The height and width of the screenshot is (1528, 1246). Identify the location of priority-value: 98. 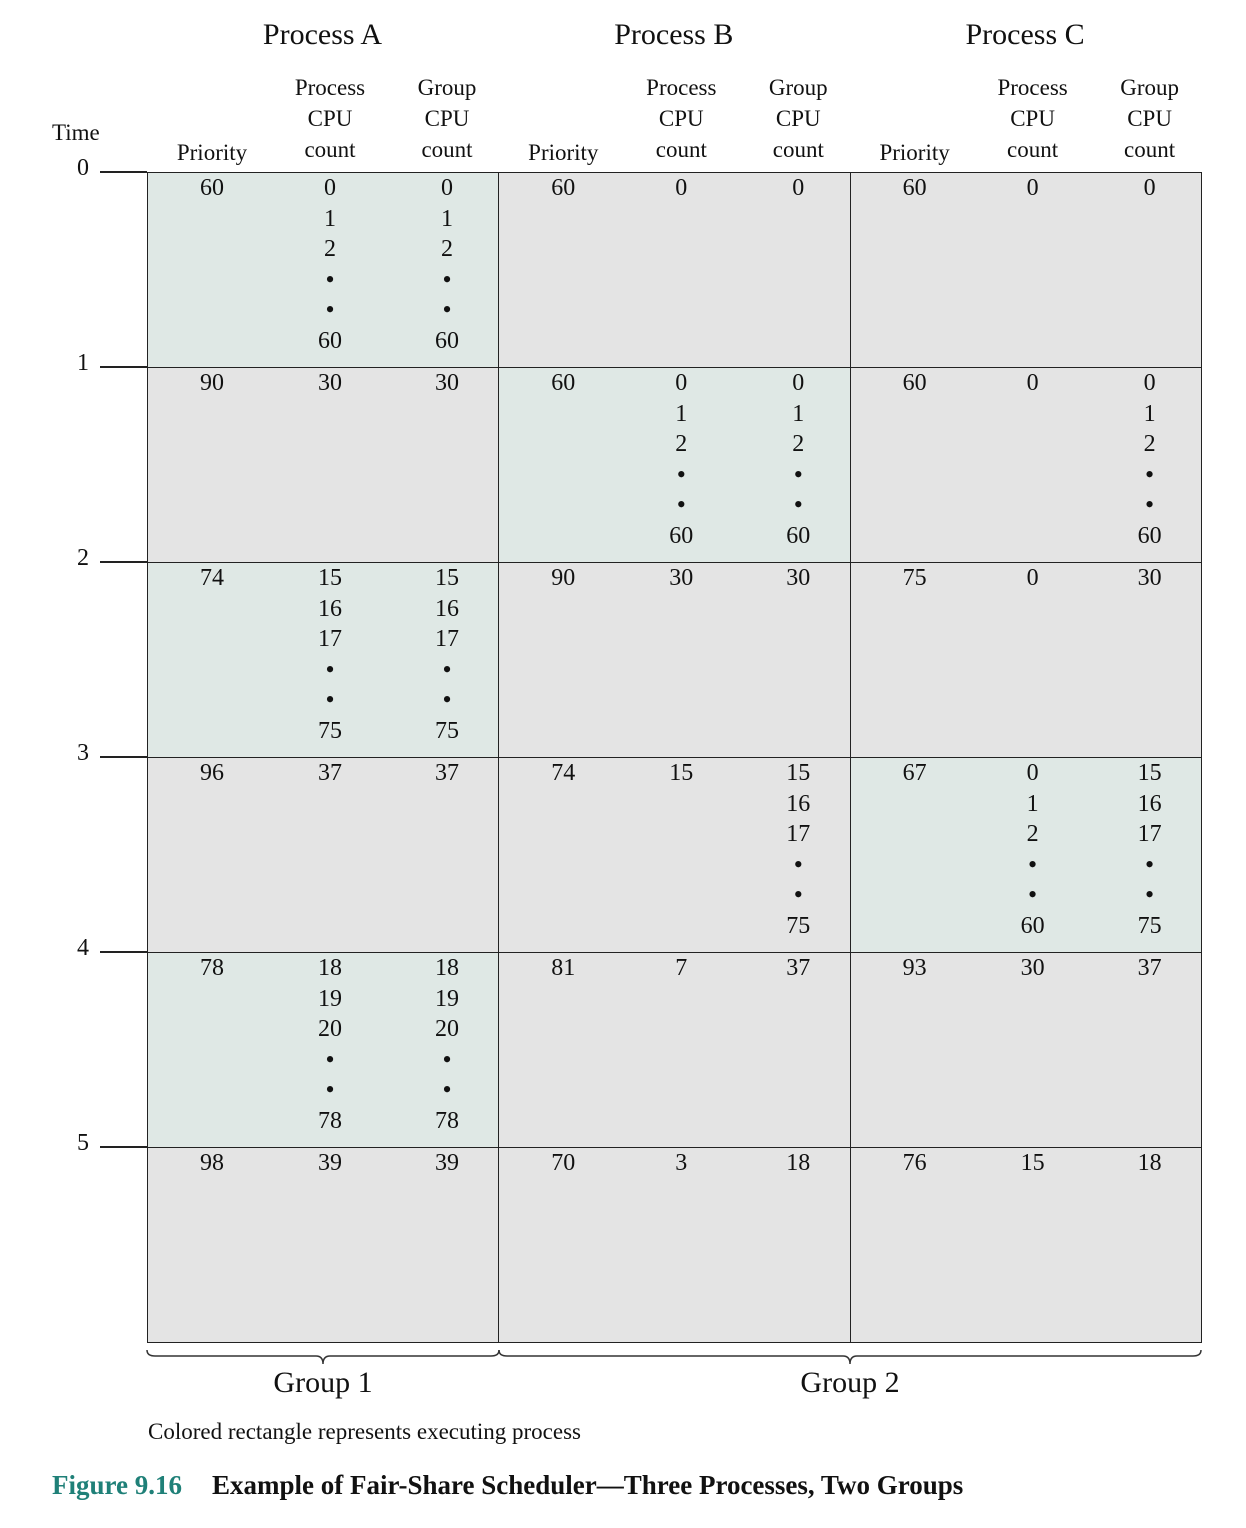
(212, 1163).